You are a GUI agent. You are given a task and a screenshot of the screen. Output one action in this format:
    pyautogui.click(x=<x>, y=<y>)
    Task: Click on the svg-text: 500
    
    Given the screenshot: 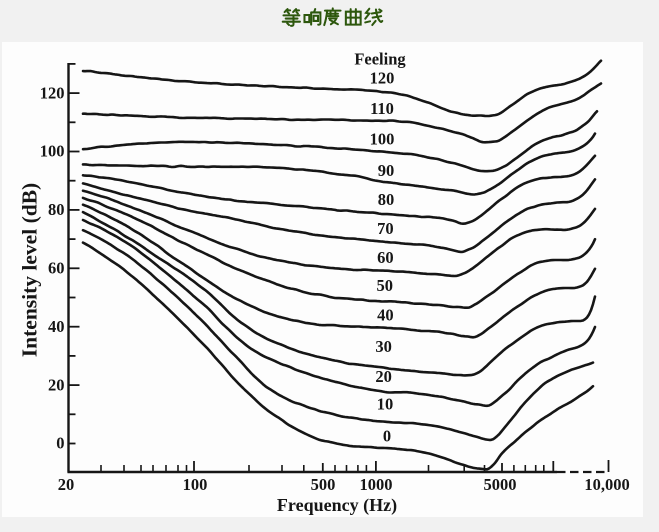 What is the action you would take?
    pyautogui.click(x=323, y=484)
    